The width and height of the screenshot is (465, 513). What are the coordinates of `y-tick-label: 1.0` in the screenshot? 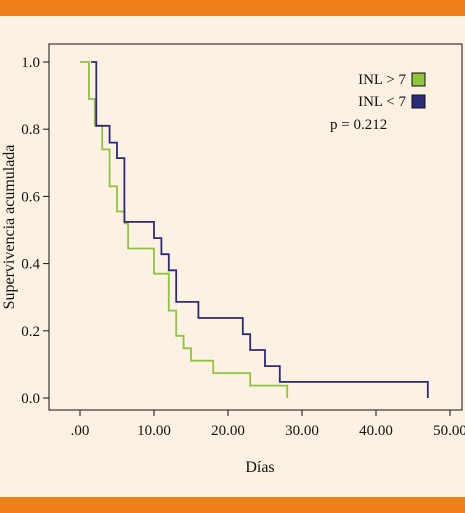 It's located at (30, 63).